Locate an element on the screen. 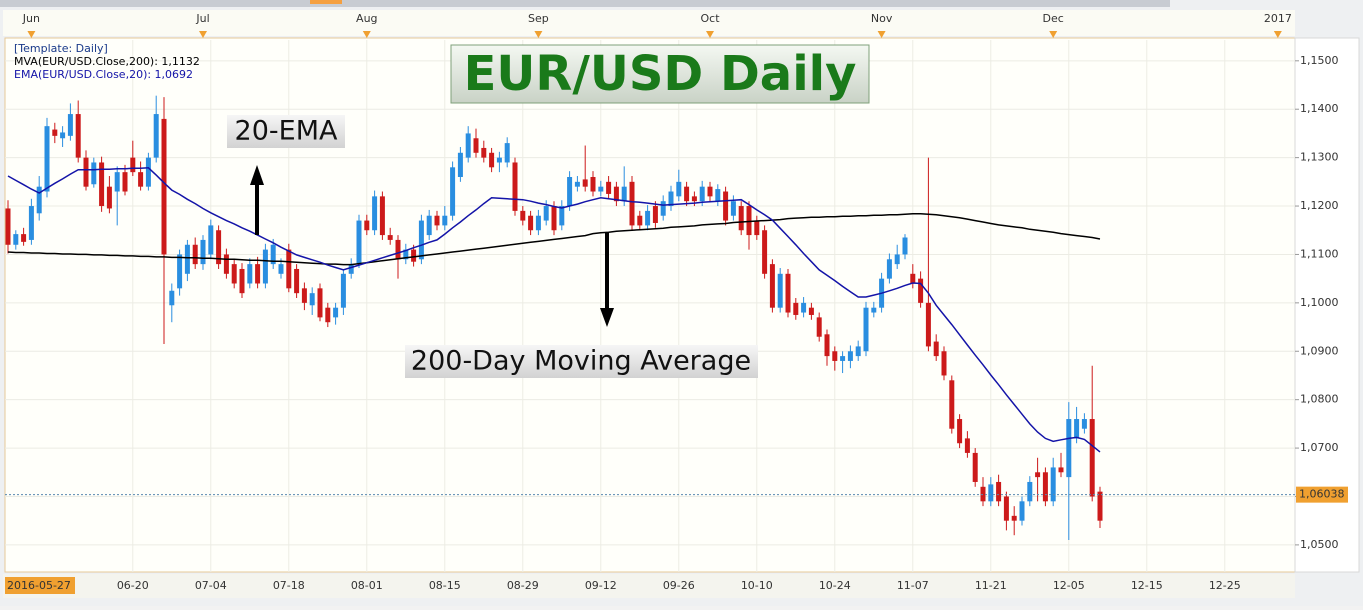 This screenshot has width=1363, height=610. top-label: Jul is located at coordinates (202, 18).